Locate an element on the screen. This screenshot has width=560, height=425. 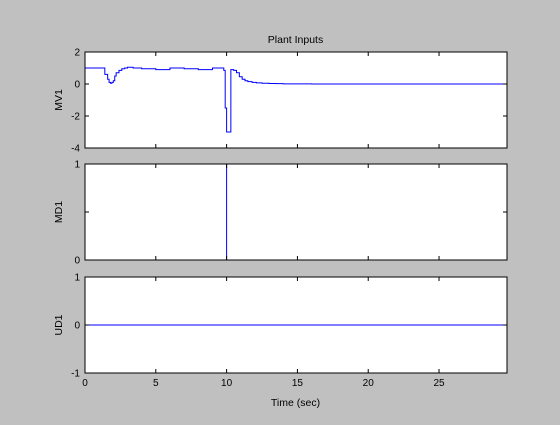
md1-y-tick-label: 0 is located at coordinates (77, 261).